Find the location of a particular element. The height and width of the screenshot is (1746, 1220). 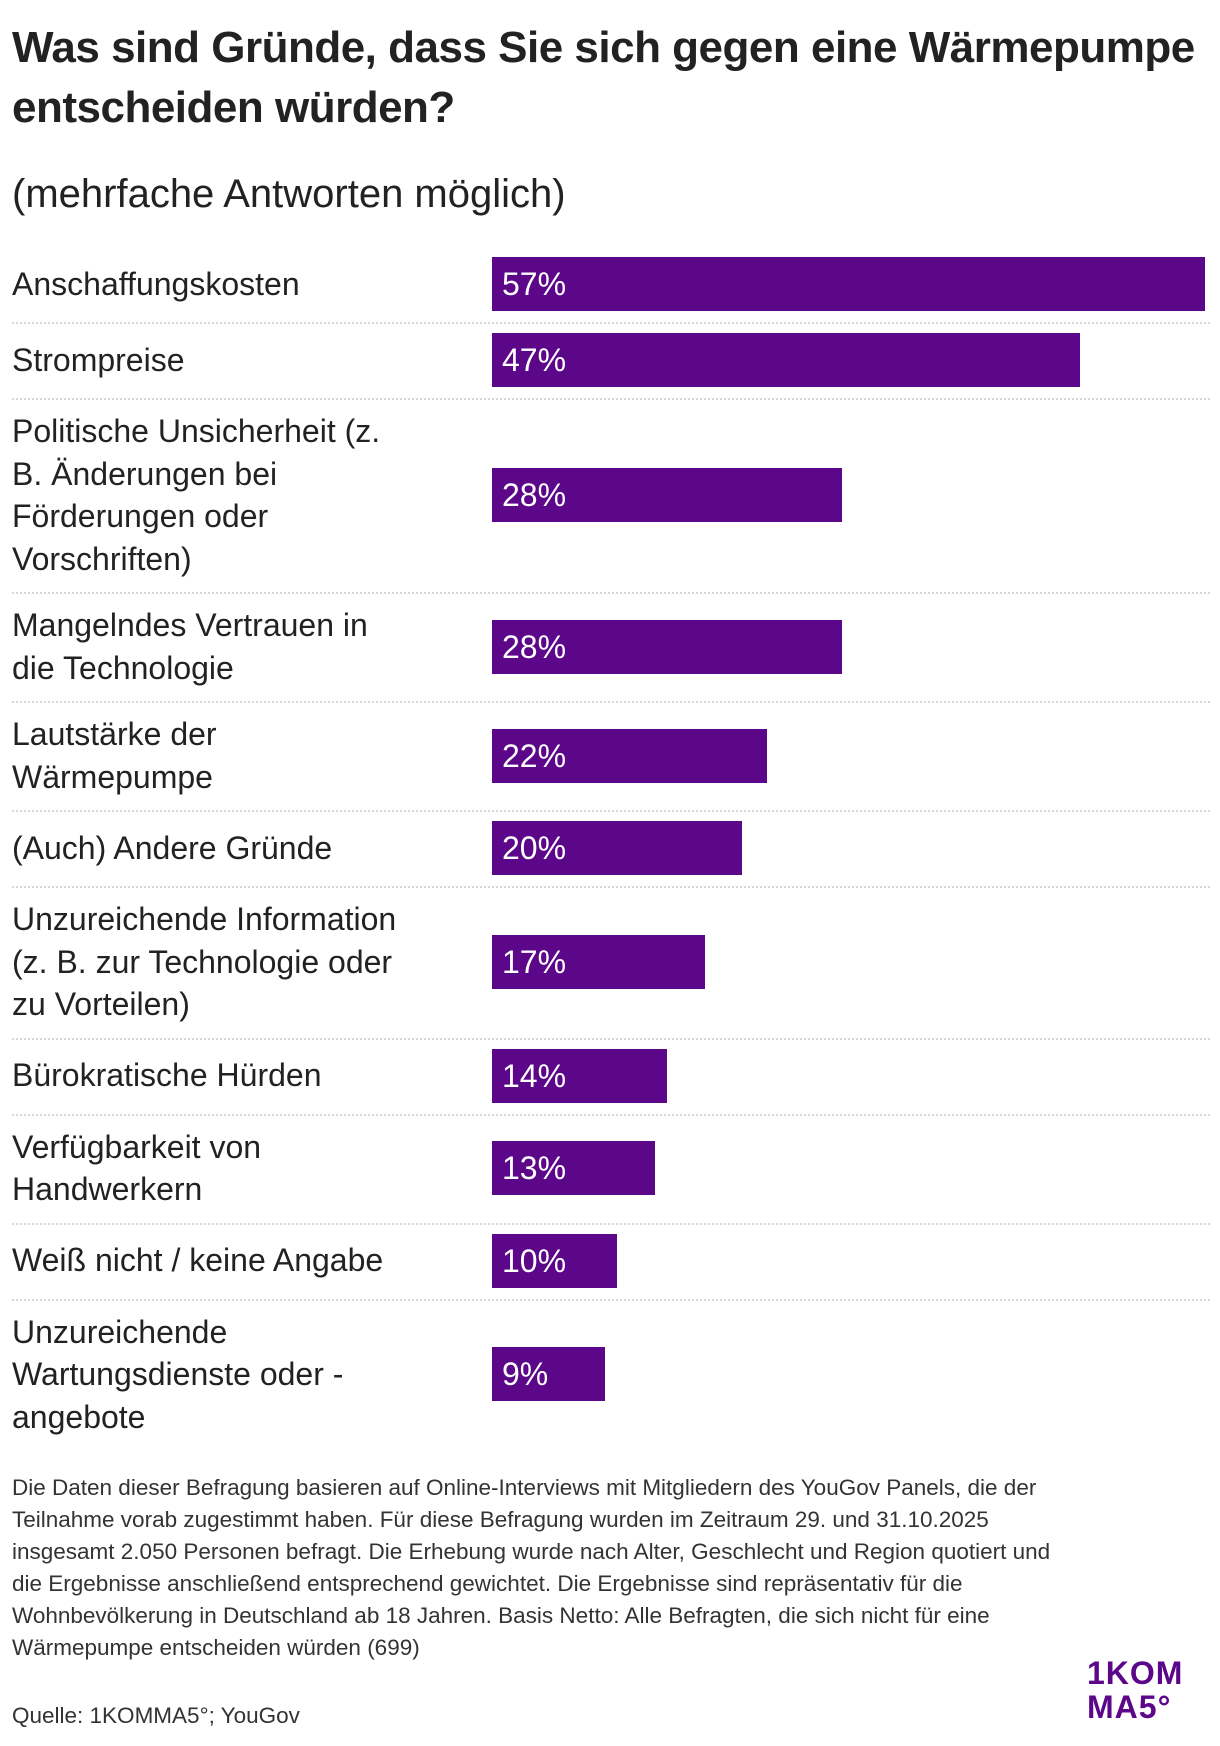

logo-line-2: MA5° is located at coordinates (1129, 1707).